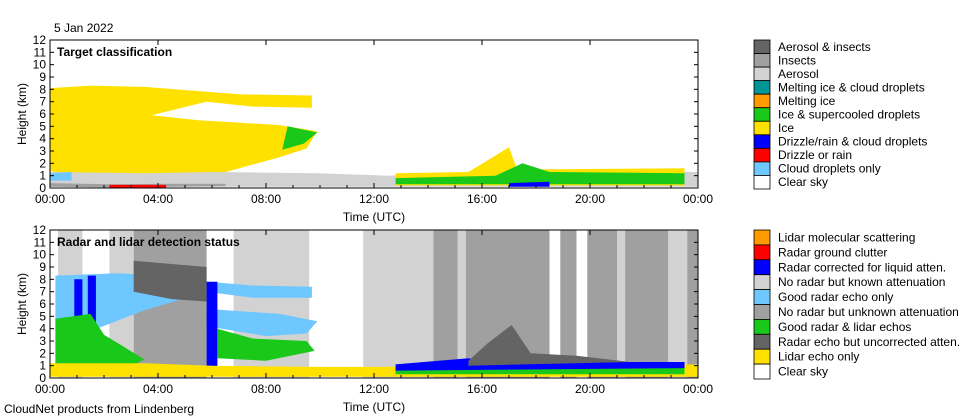 The height and width of the screenshot is (420, 980). What do you see at coordinates (849, 115) in the screenshot?
I see `legend-label: Ice & supercooled droplets` at bounding box center [849, 115].